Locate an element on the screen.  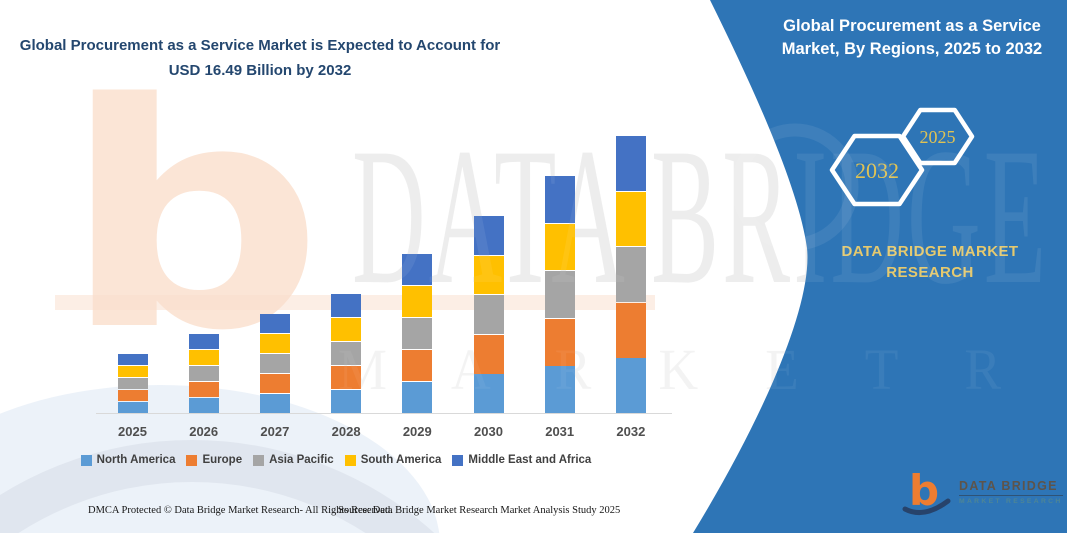
hexagon-2025 is located at coordinates (937, 136).